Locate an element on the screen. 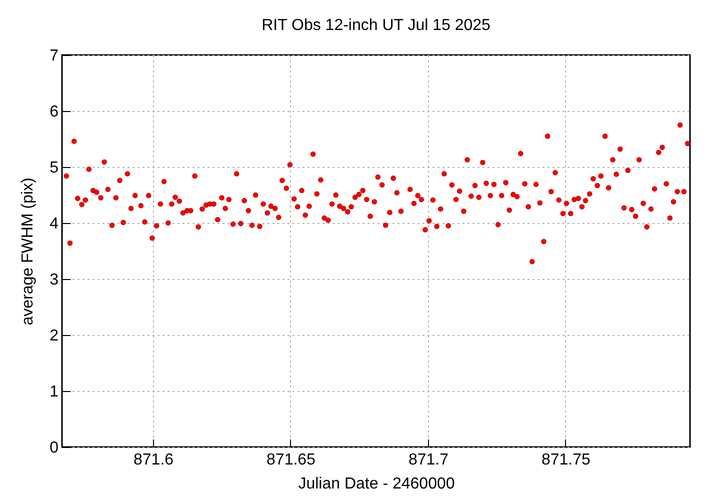  x-tick-label: 871.75 is located at coordinates (566, 460).